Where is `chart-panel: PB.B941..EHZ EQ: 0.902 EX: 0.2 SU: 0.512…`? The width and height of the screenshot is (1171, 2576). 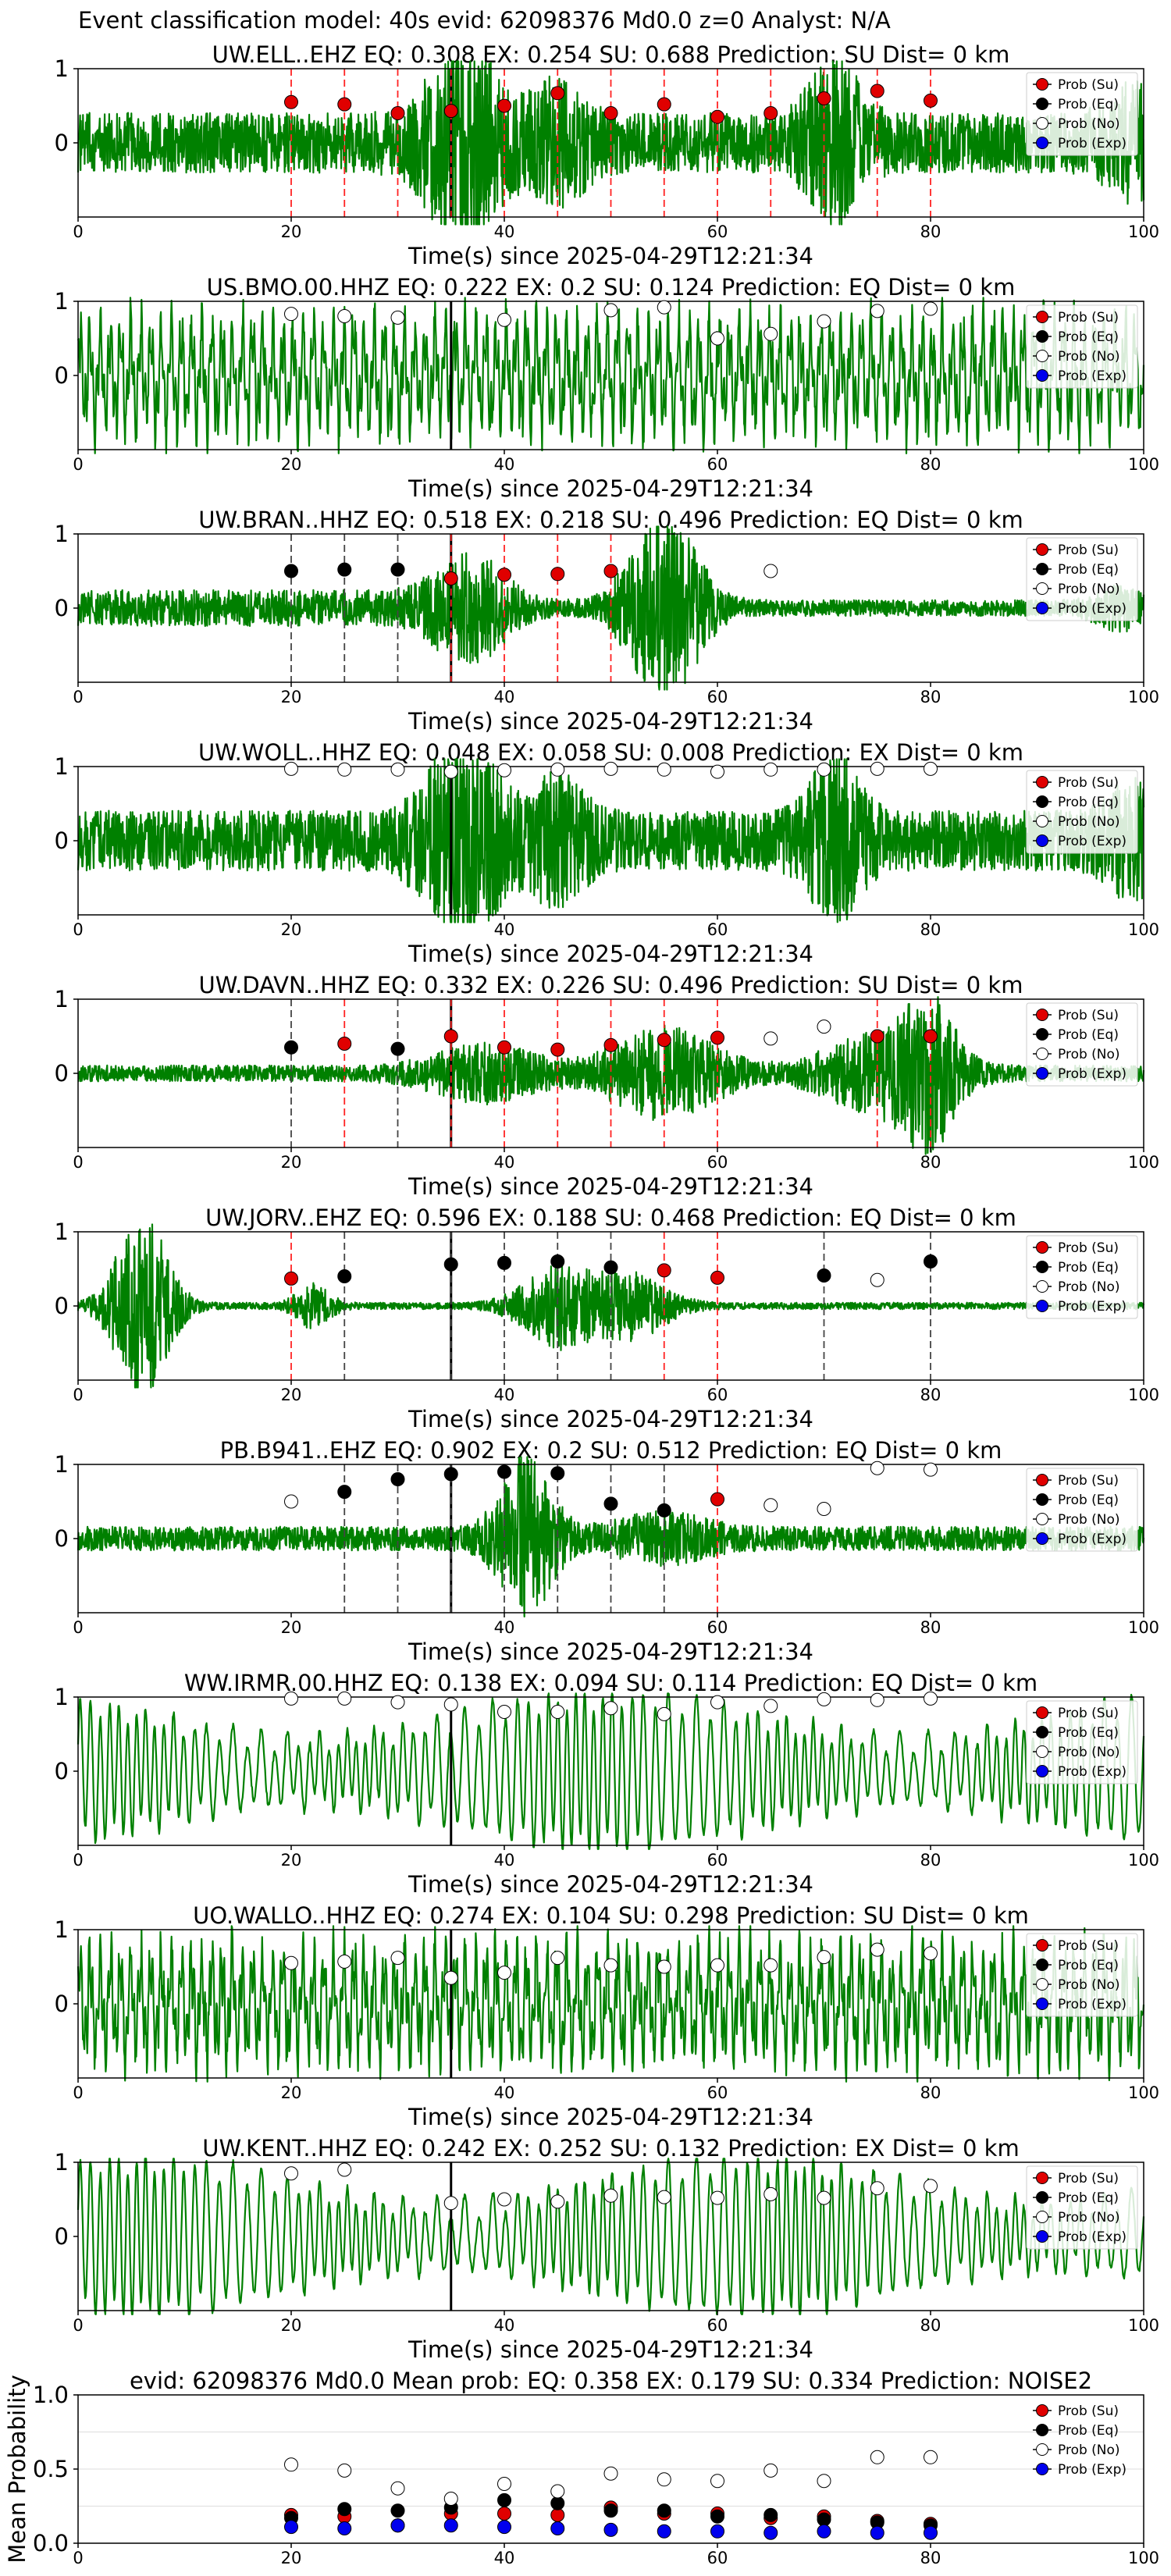
chart-panel: PB.B941..EHZ EQ: 0.902 EX: 0.2 SU: 0.512… is located at coordinates (607, 1551).